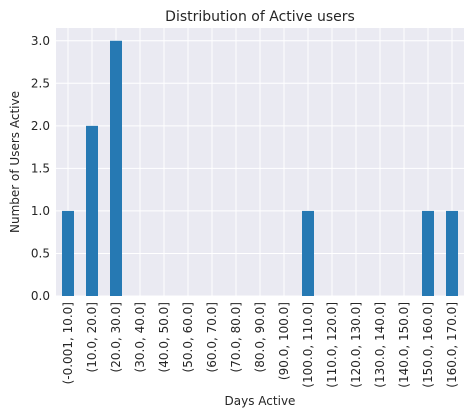  I want to click on y-tick-label: 1.0, so click(40, 211).